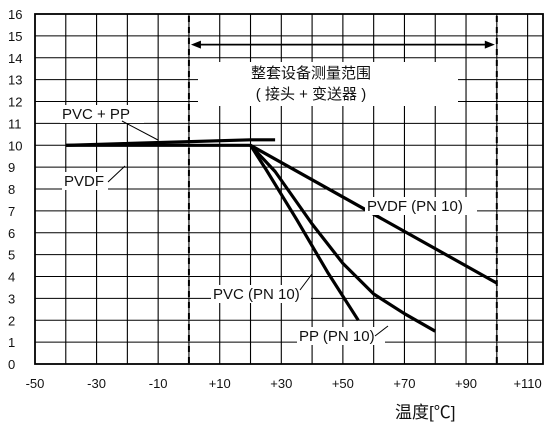  Describe the element at coordinates (11, 255) in the screenshot. I see `y-tick-label: 5` at that location.